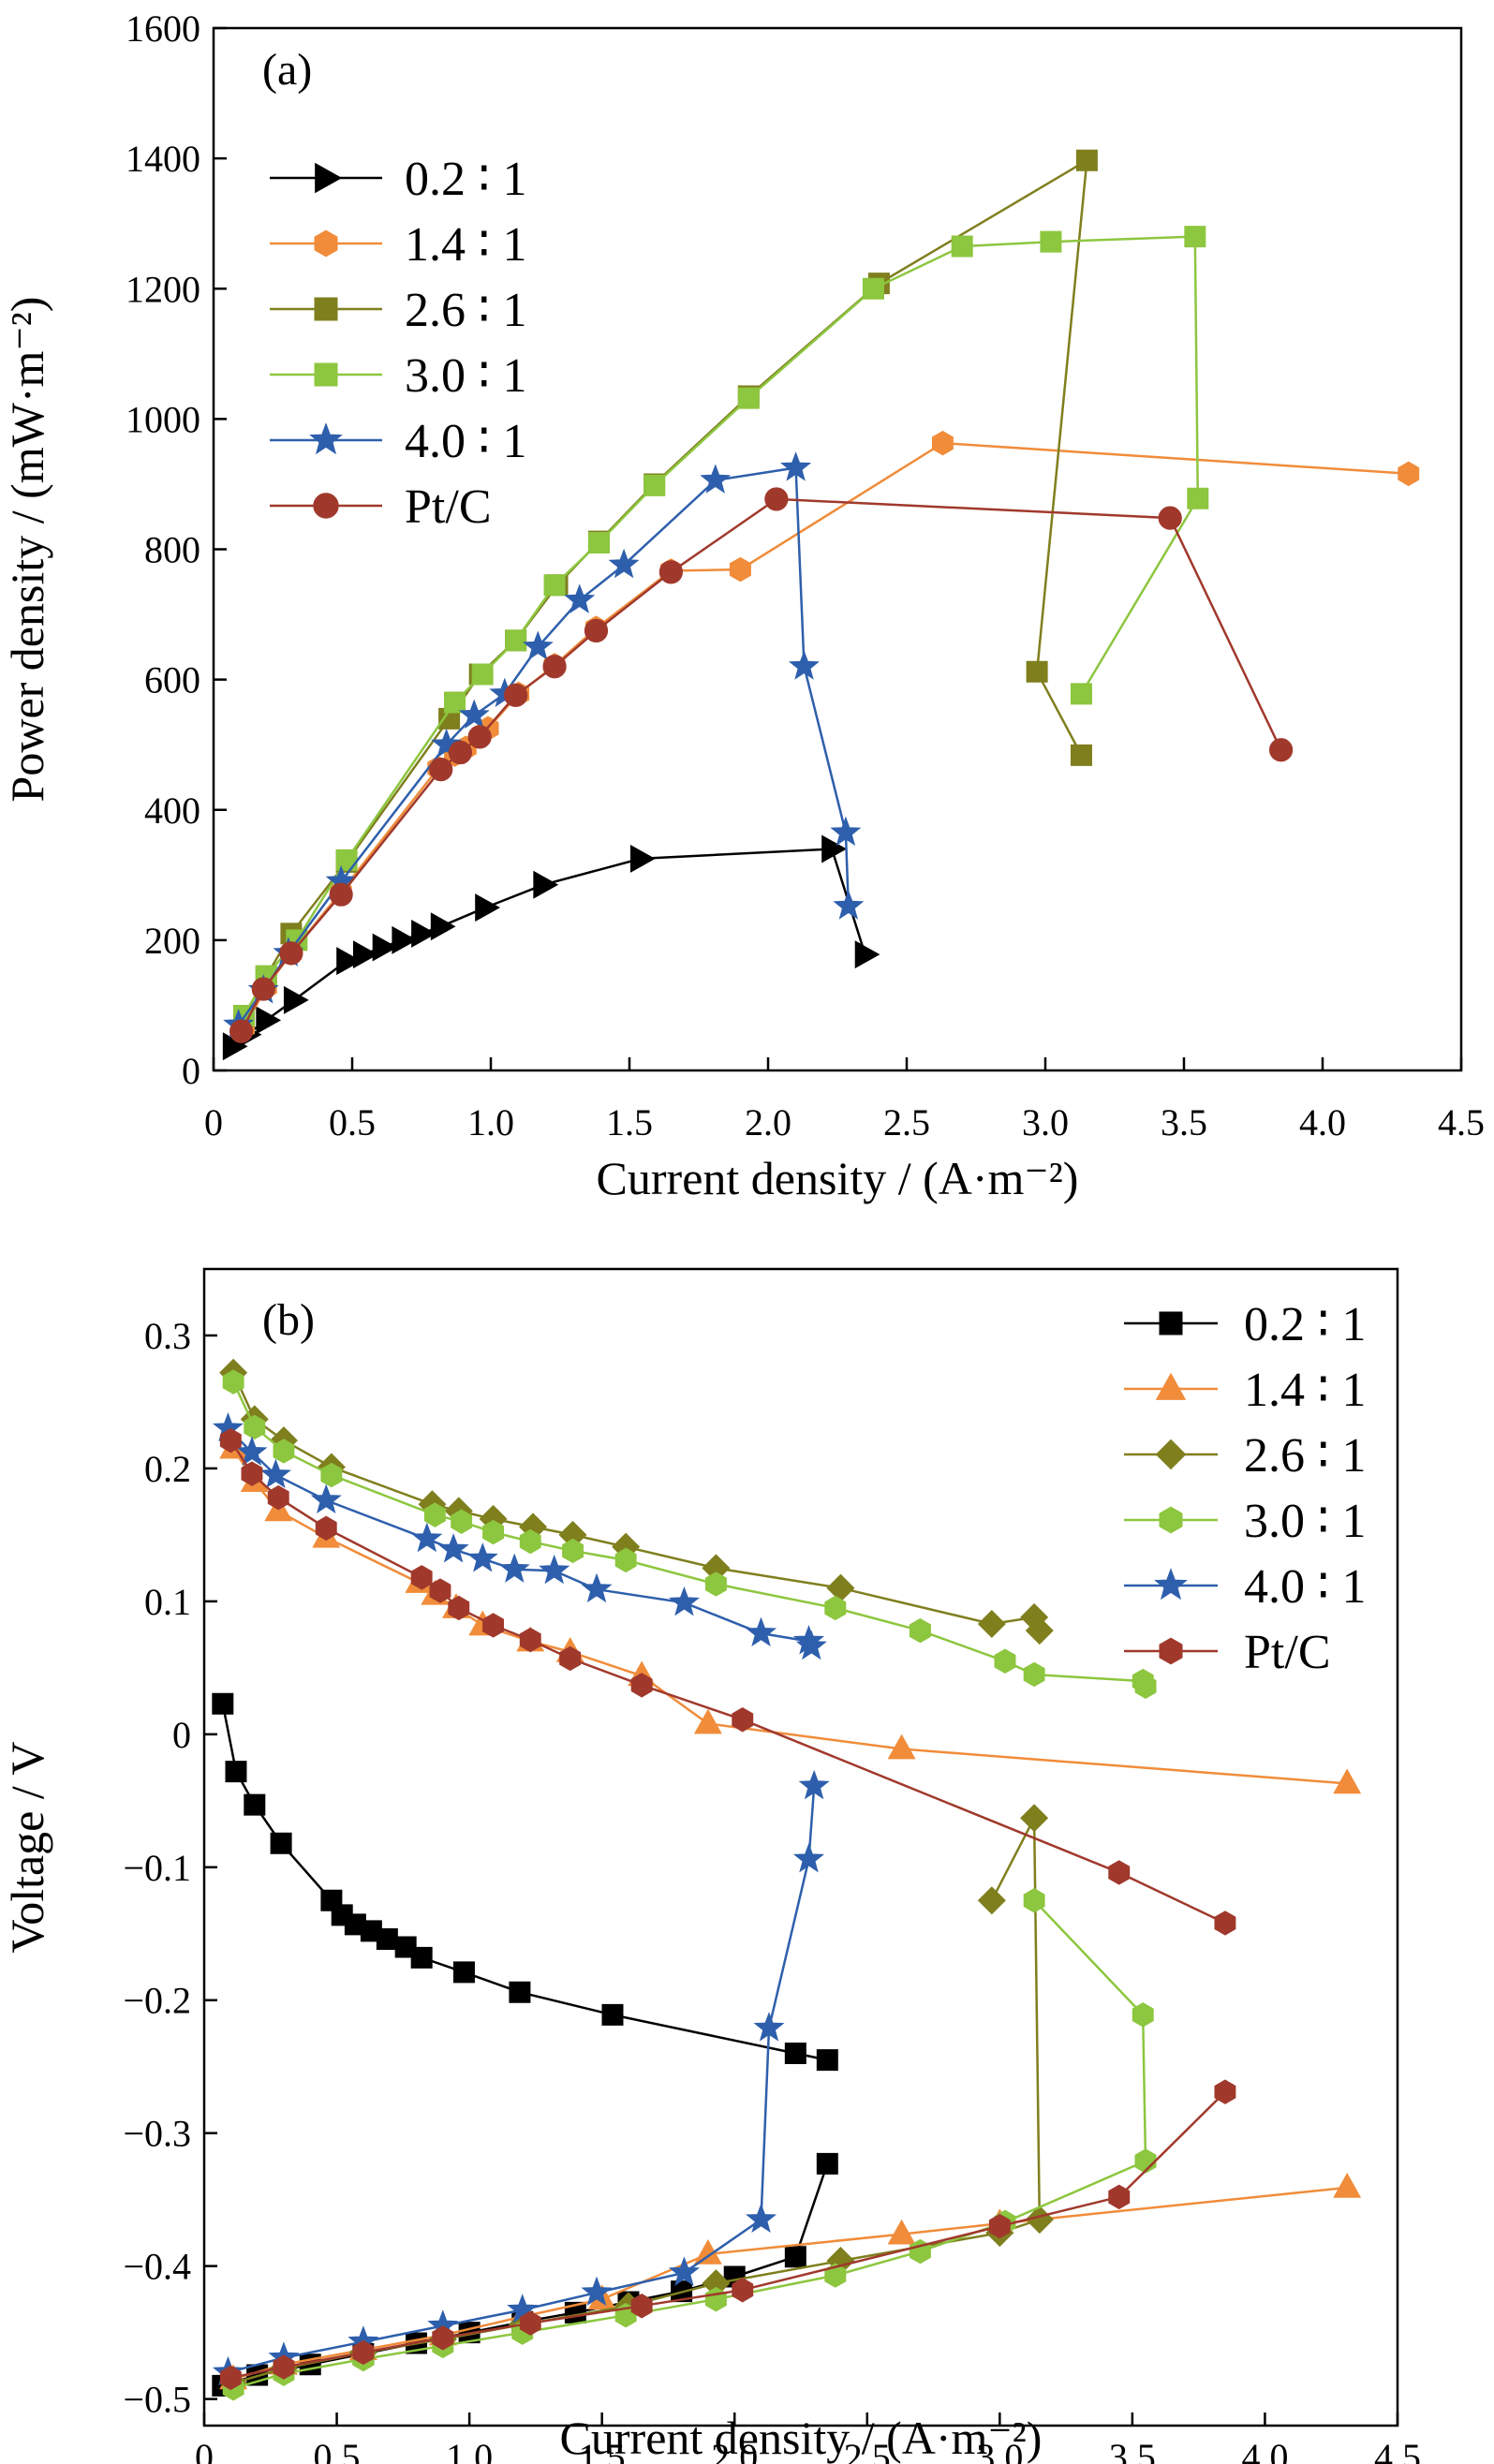 The height and width of the screenshot is (2464, 1494). Describe the element at coordinates (466, 310) in the screenshot. I see `panel-a-legend-label: 2.6 ∶ 1` at that location.